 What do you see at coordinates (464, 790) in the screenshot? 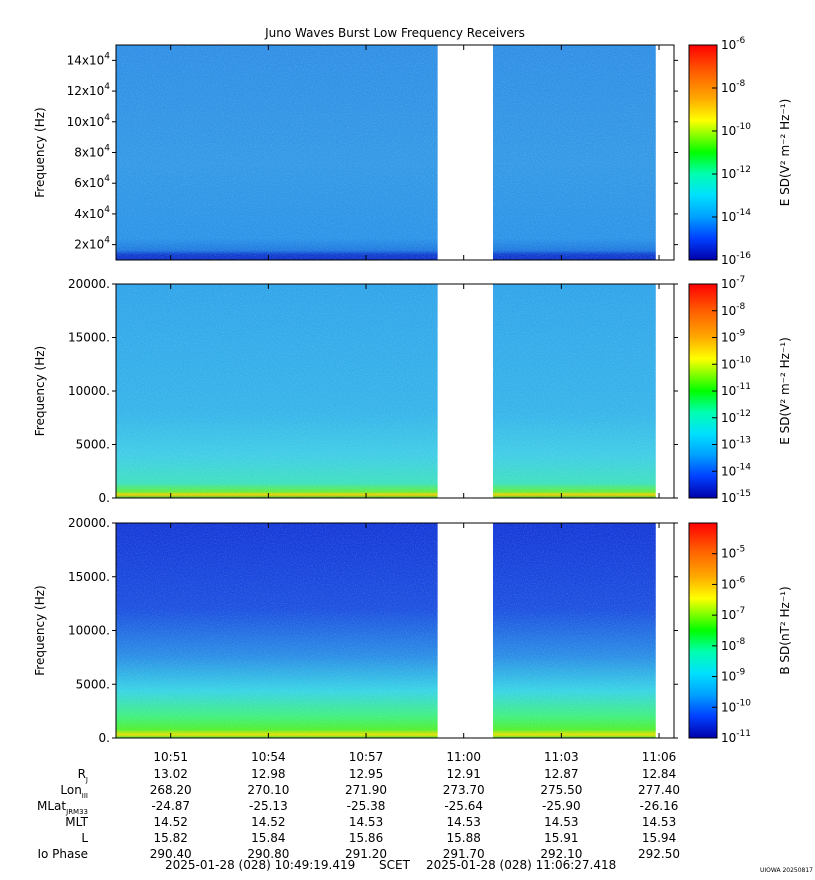
I see `ephemeris-value: 273.70` at bounding box center [464, 790].